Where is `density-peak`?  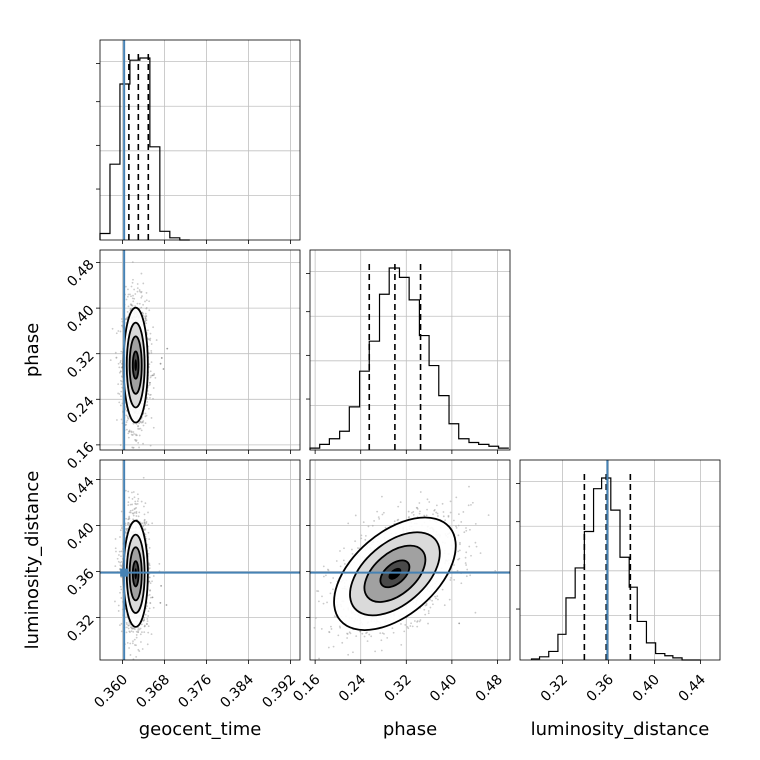 density-peak is located at coordinates (135, 365).